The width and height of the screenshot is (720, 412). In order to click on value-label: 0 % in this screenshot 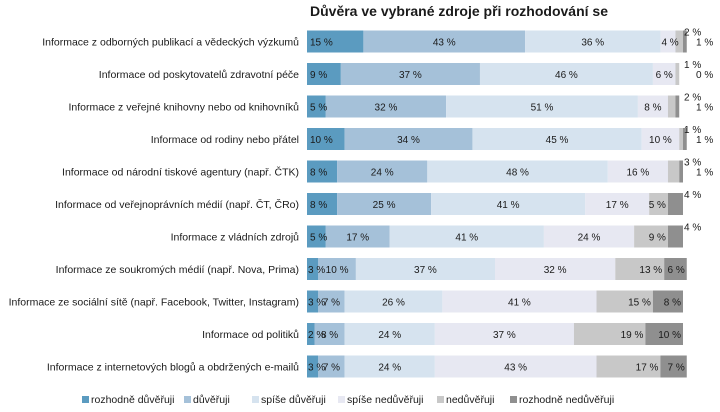, I will do `click(704, 75)`.